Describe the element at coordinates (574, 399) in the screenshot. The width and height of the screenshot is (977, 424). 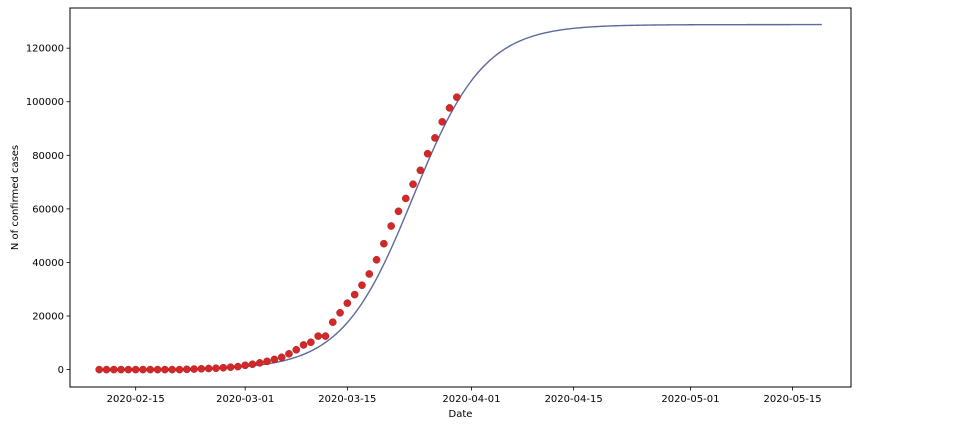
I see `x-tick-label: 2020-04-15` at that location.